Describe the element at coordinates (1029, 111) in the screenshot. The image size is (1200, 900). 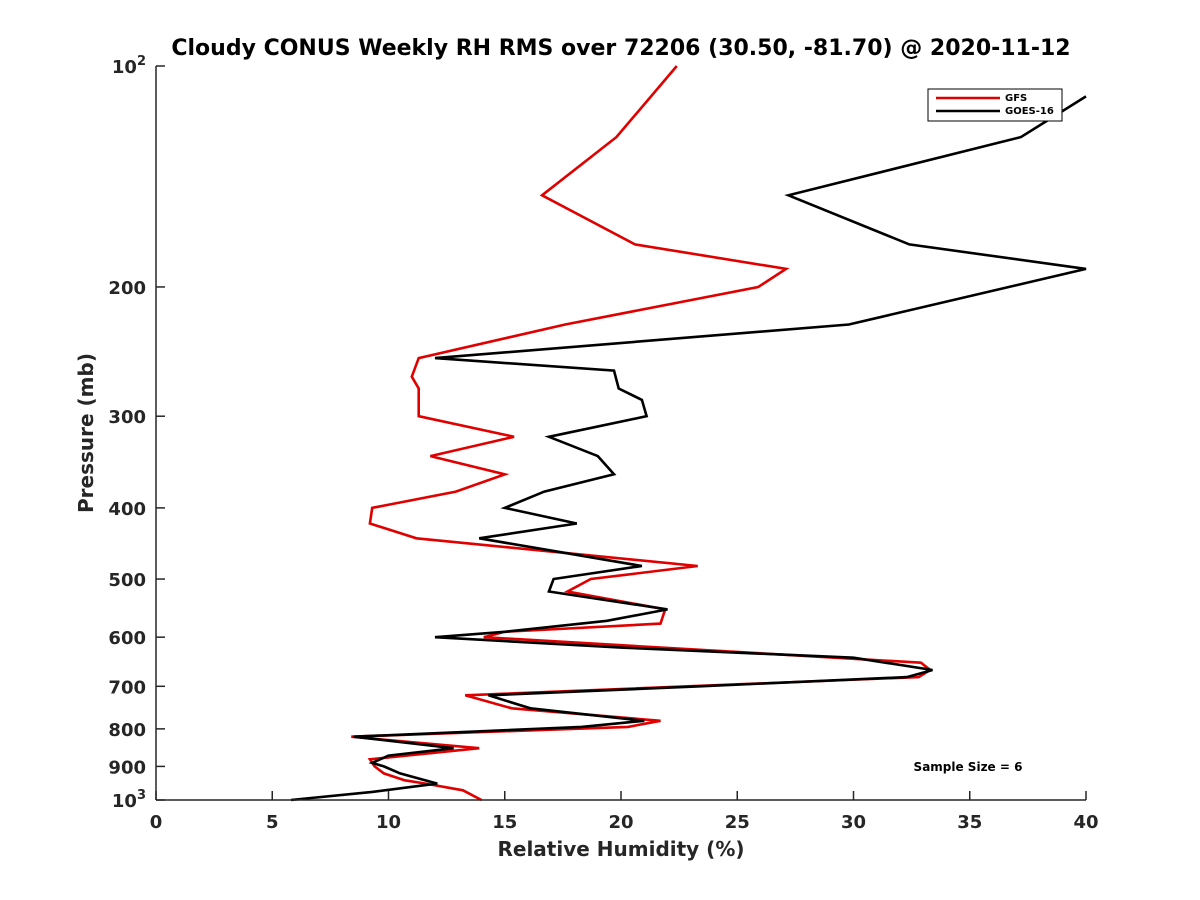
I see `legend-label-goes16: GOES-16` at that location.